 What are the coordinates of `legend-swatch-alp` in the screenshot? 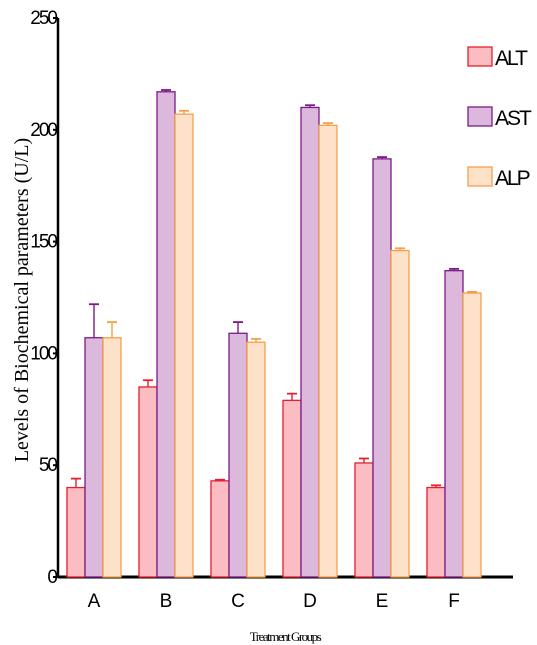 It's located at (480, 176).